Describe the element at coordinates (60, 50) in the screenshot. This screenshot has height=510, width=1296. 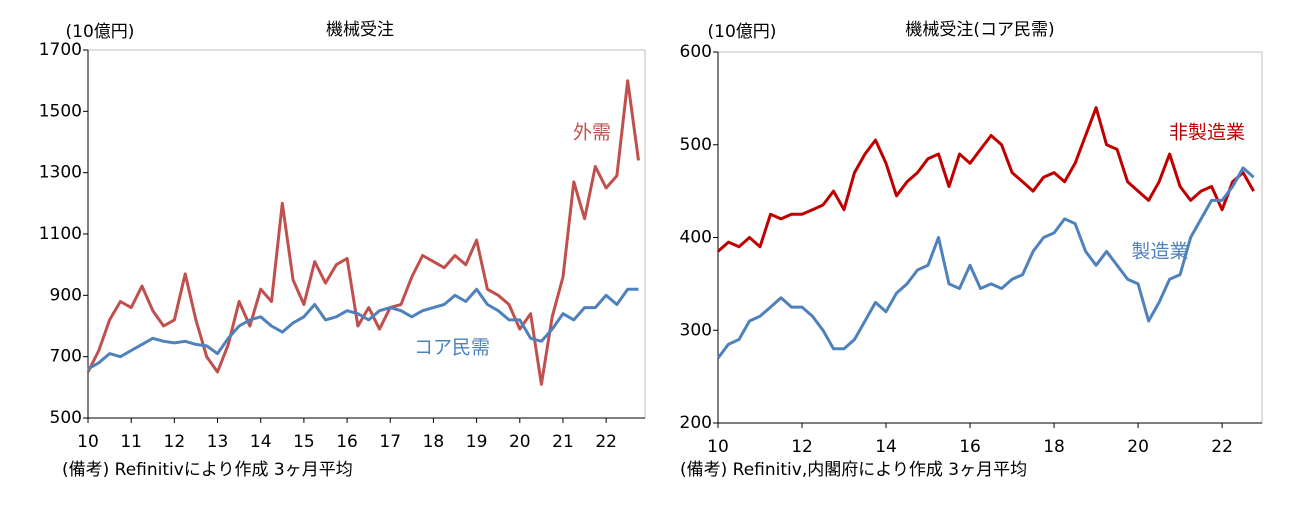
I see `y-tick-label: 1700` at that location.